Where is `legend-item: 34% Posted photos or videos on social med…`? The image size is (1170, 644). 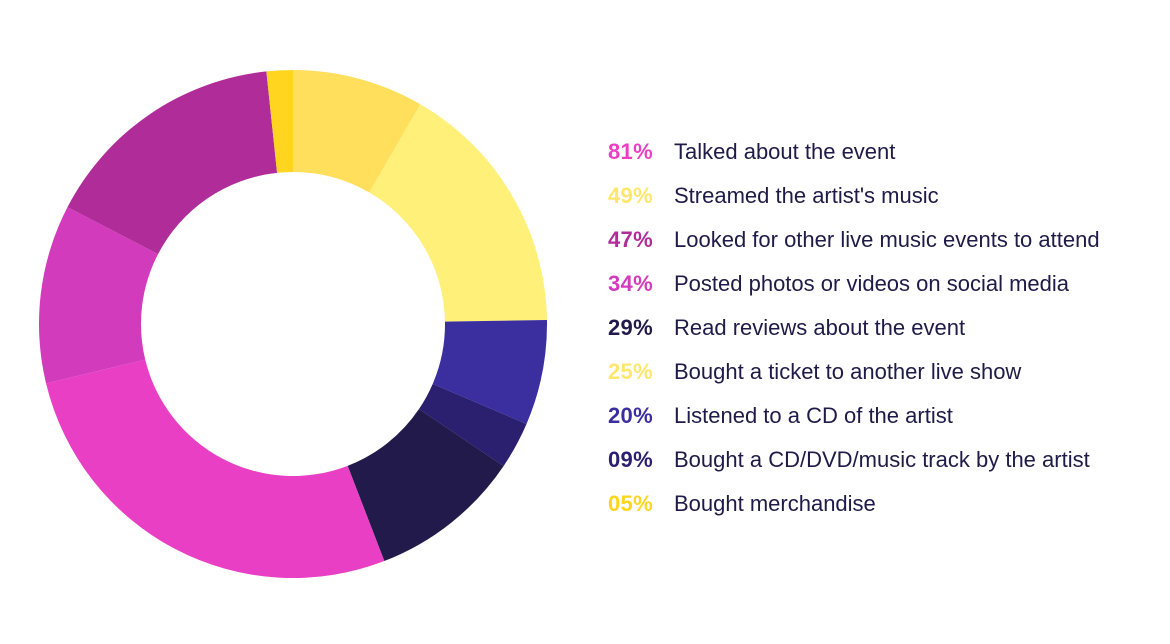
legend-item: 34% Posted photos or videos on social med… is located at coordinates (886, 284).